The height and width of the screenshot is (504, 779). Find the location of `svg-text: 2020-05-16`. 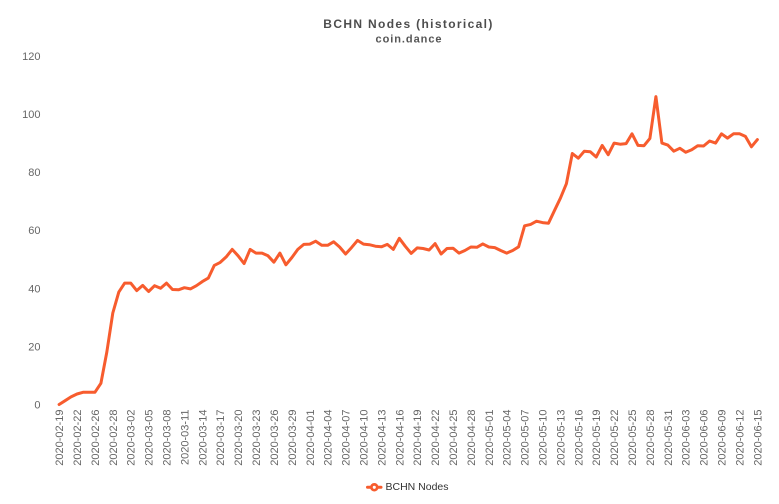

svg-text: 2020-05-16 is located at coordinates (579, 438).